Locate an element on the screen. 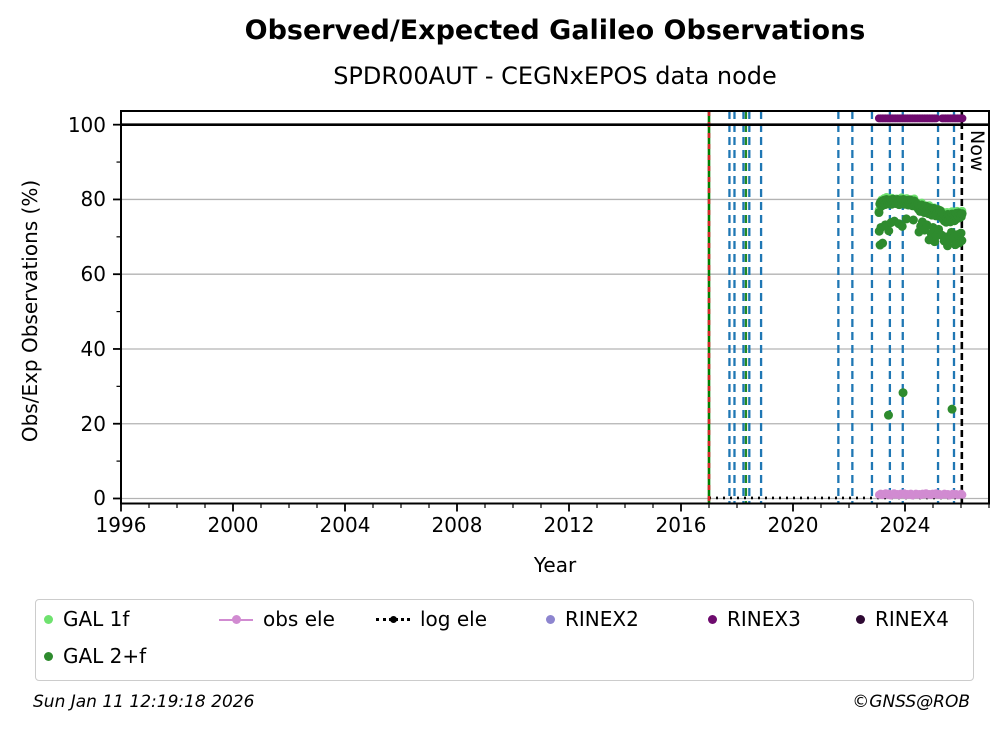 The height and width of the screenshot is (734, 1008). legend-item-rinex3: RINEX3 is located at coordinates (754, 619).